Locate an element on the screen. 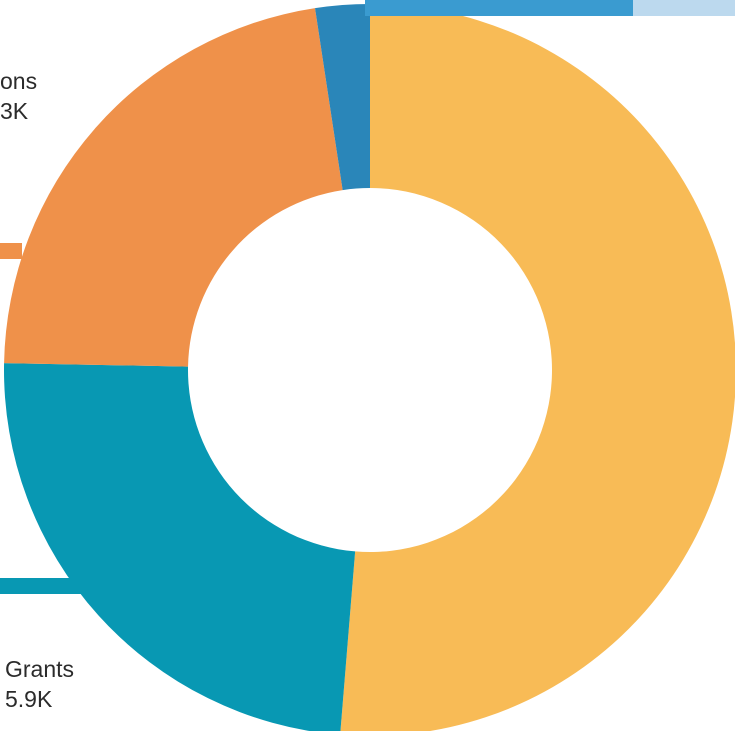  label-orange-name: ons is located at coordinates (19, 81).